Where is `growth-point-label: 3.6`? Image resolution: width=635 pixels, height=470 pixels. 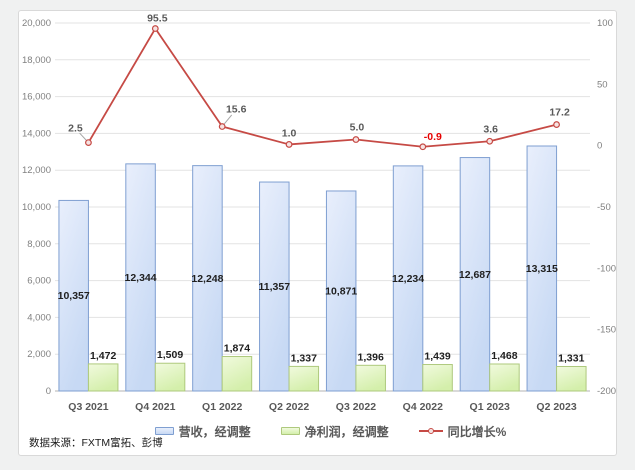
growth-point-label: 3.6 is located at coordinates (490, 129).